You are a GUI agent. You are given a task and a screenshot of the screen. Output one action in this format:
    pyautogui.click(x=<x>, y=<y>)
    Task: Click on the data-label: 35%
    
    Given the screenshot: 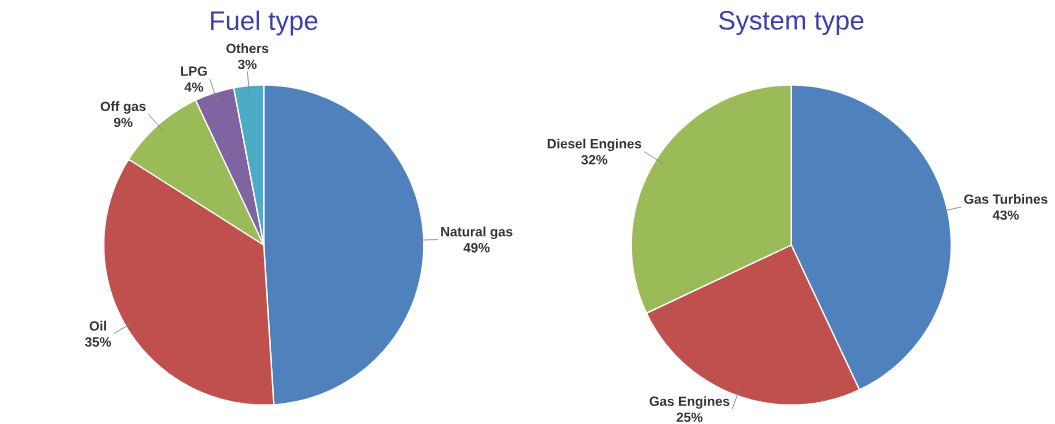 What is the action you would take?
    pyautogui.click(x=98, y=342)
    